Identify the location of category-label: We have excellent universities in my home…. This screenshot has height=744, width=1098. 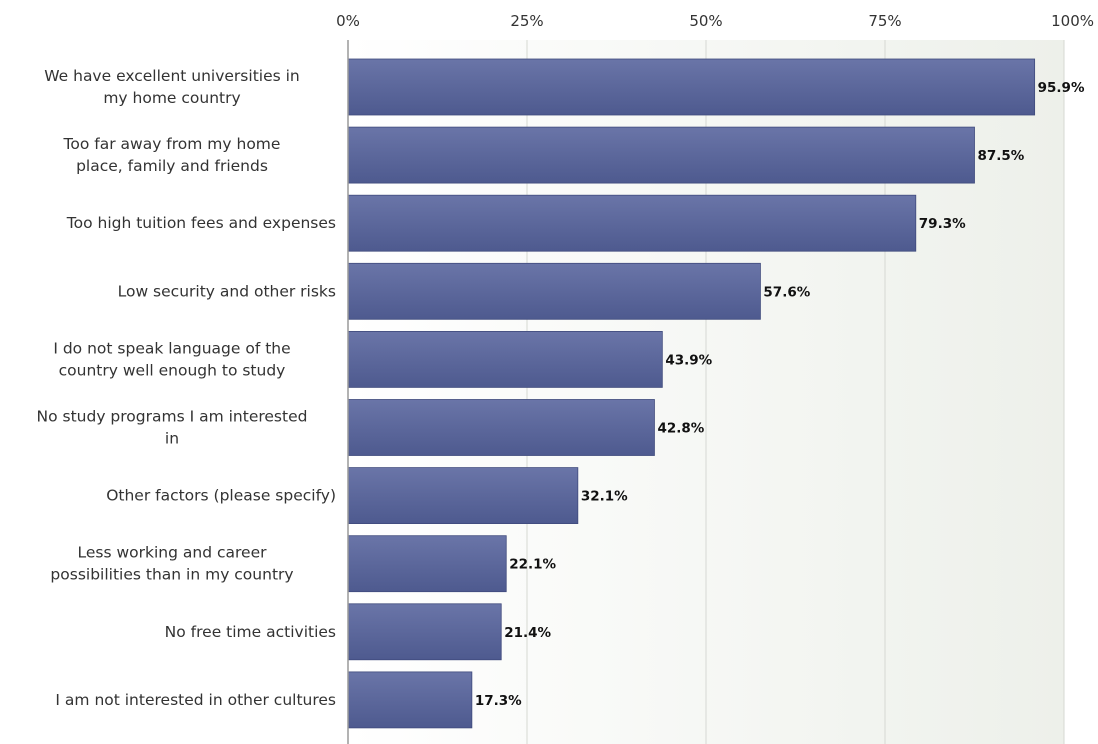
(172, 87).